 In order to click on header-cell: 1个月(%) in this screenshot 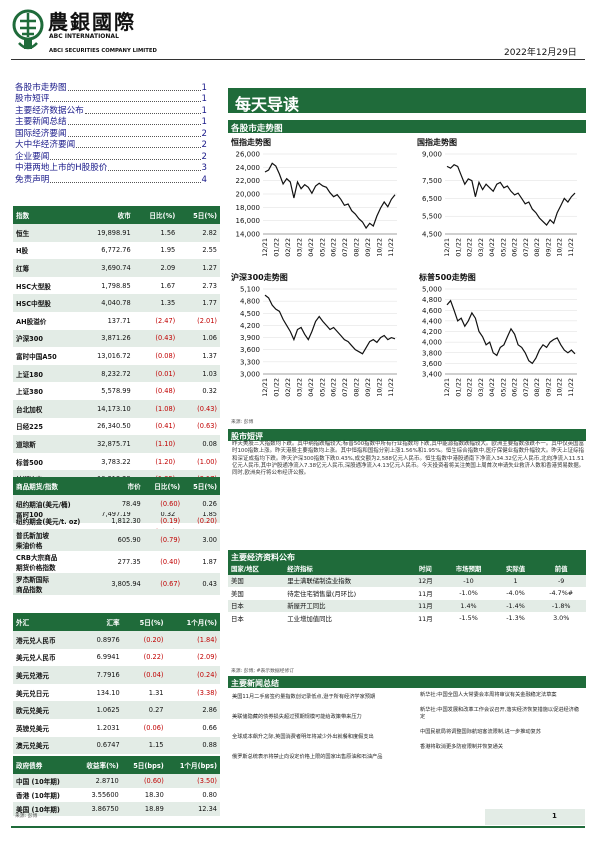, I will do `click(193, 622)`.